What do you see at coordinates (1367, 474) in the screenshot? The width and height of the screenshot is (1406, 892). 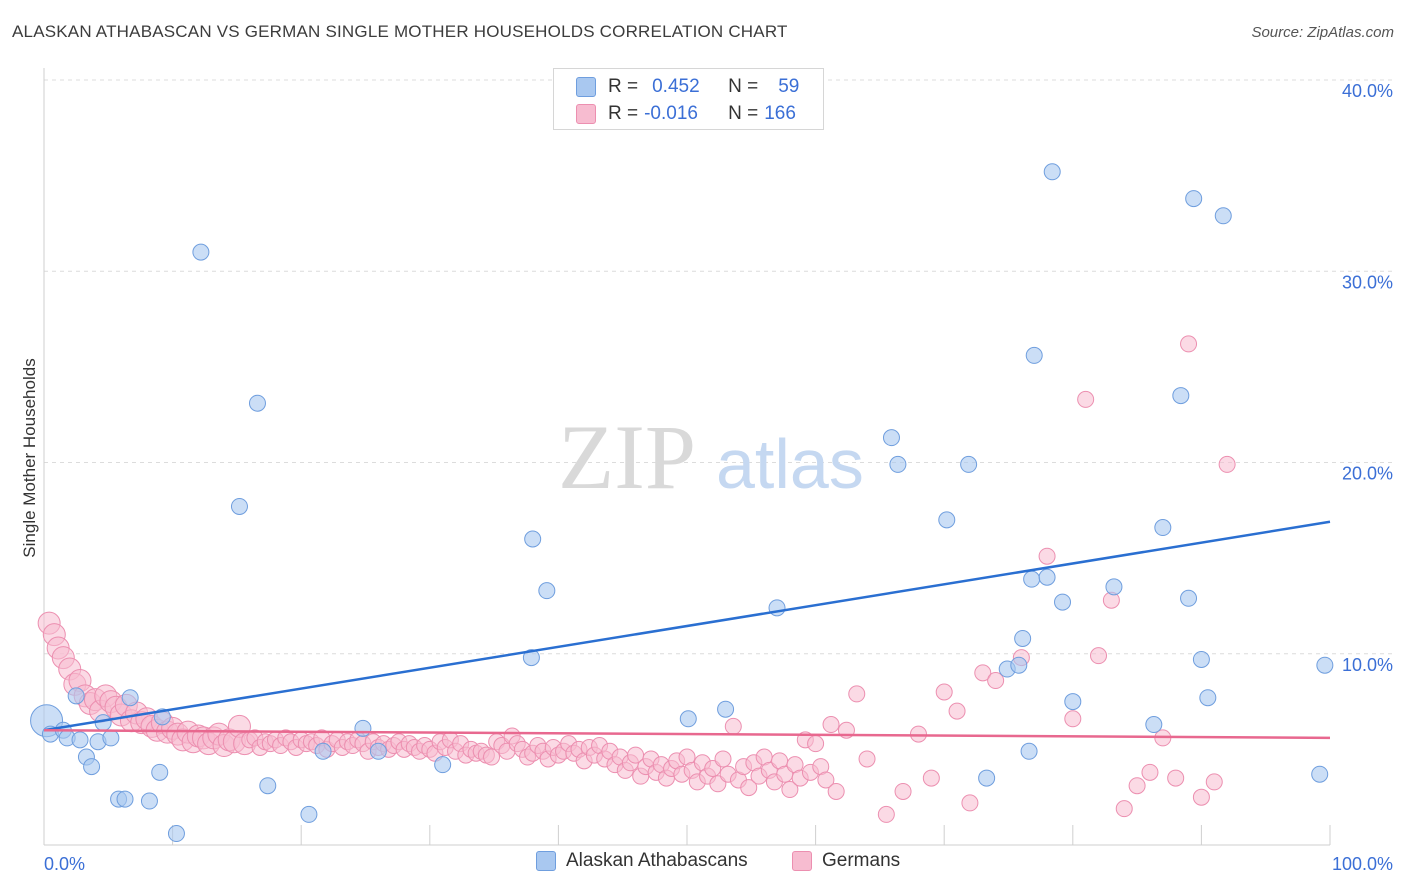 I see `y-tick-label: 20.0%` at bounding box center [1367, 474].